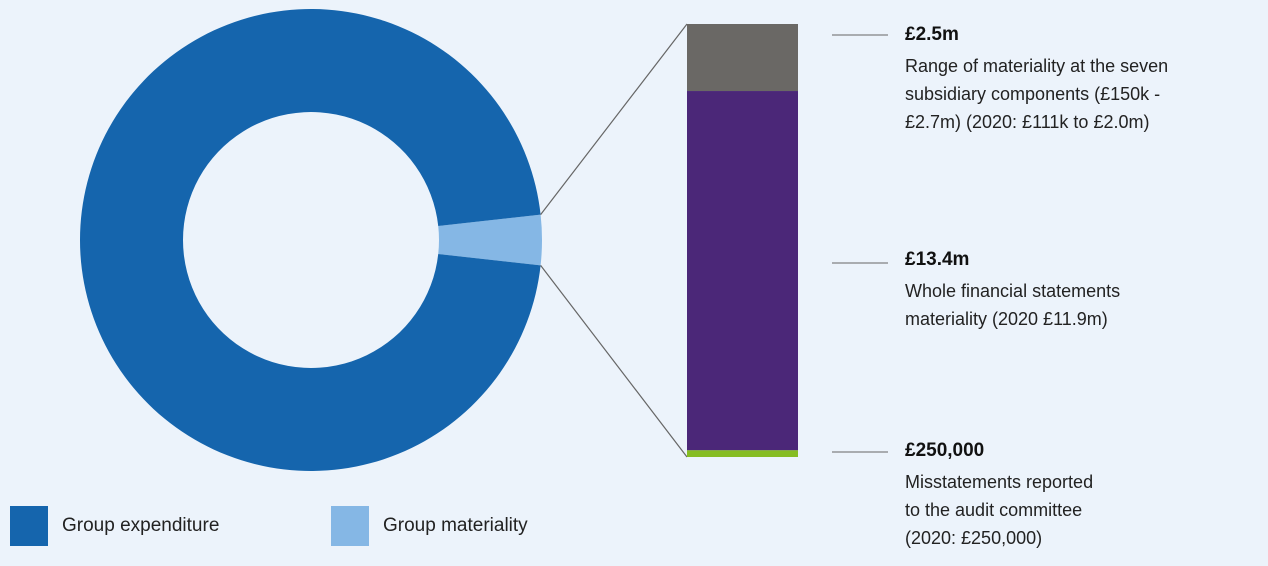  Describe the element at coordinates (932, 34) in the screenshot. I see `callout-value: £2.5m` at that location.